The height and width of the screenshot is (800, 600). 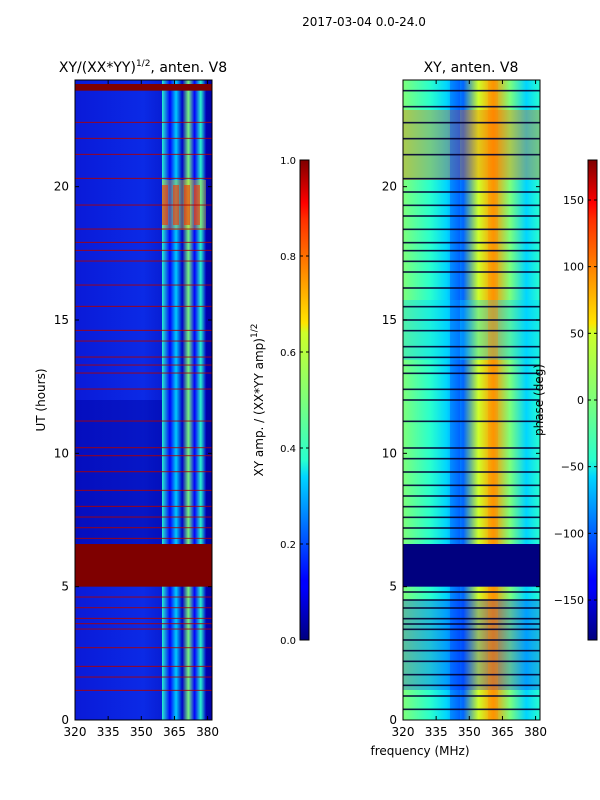 I want to click on figure-suptitle: 2017-03-04 0.0-24.0, so click(x=364, y=22).